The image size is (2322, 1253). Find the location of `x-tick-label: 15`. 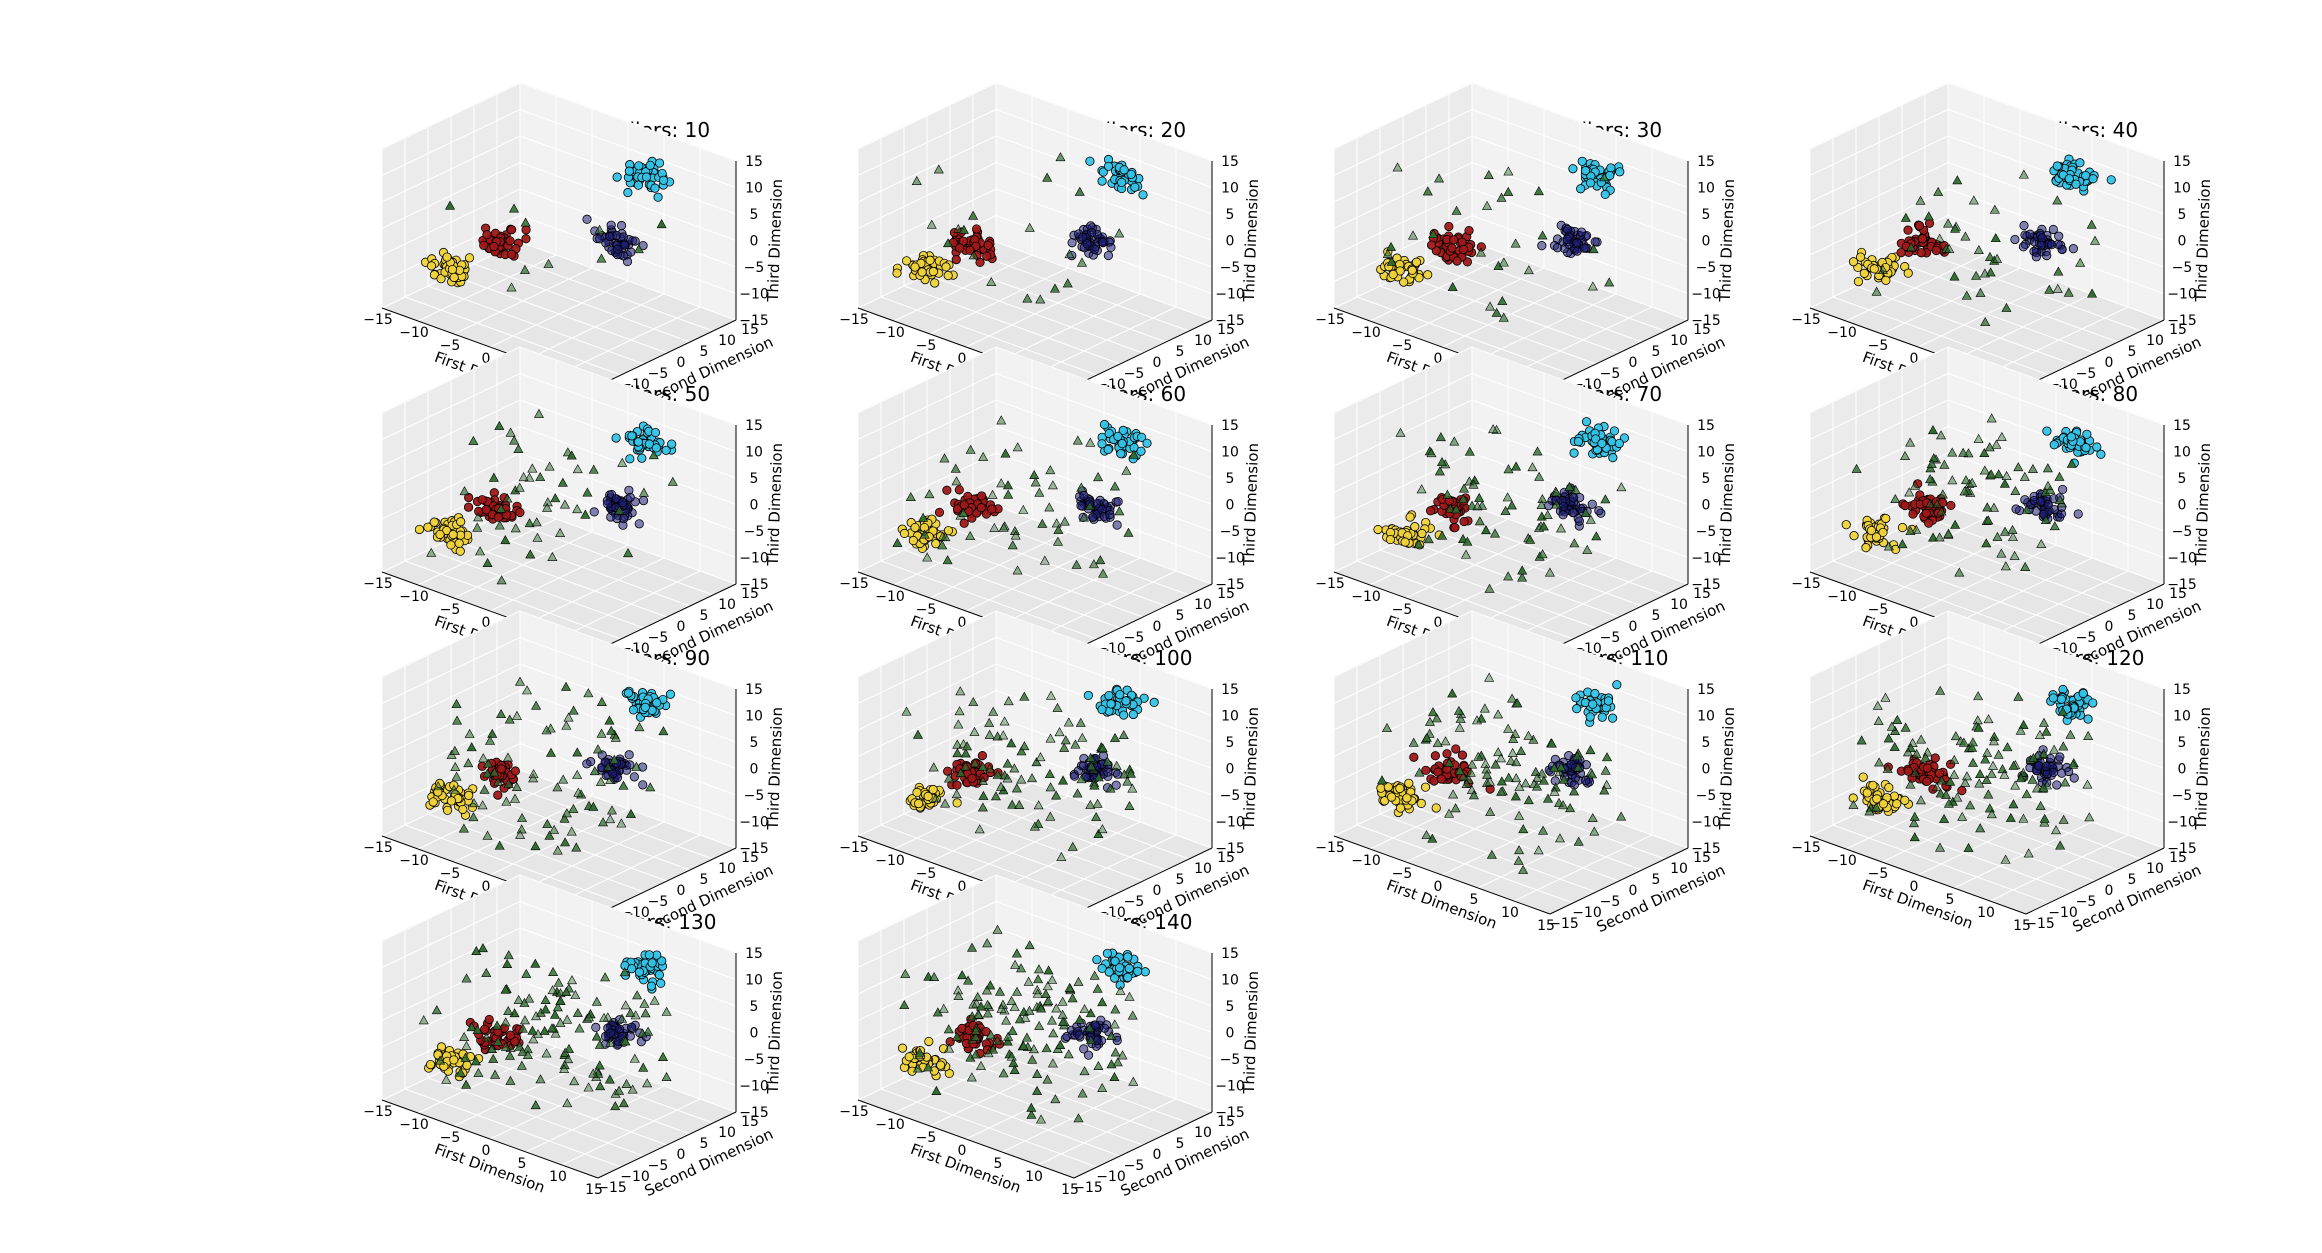

x-tick-label: 15 is located at coordinates (594, 1190).